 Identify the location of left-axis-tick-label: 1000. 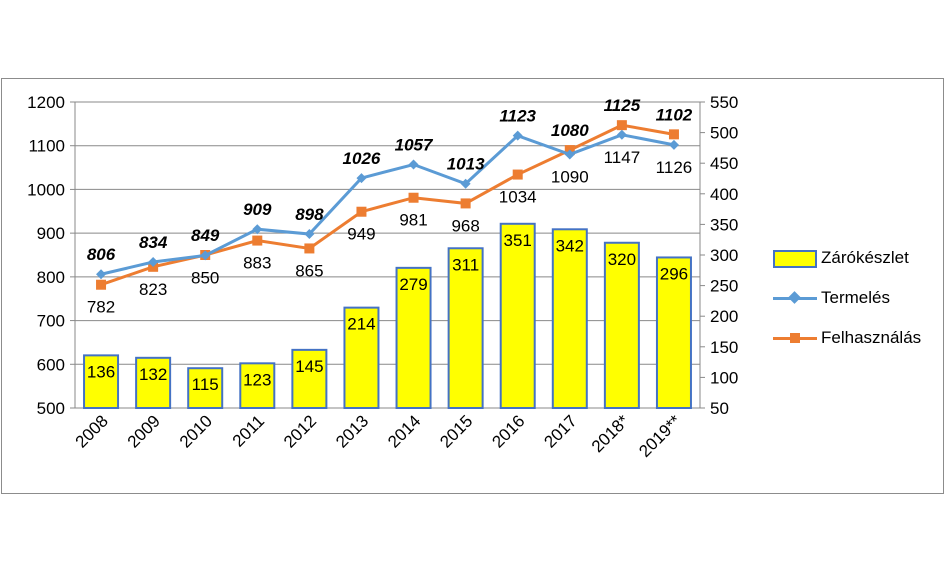
(46, 189).